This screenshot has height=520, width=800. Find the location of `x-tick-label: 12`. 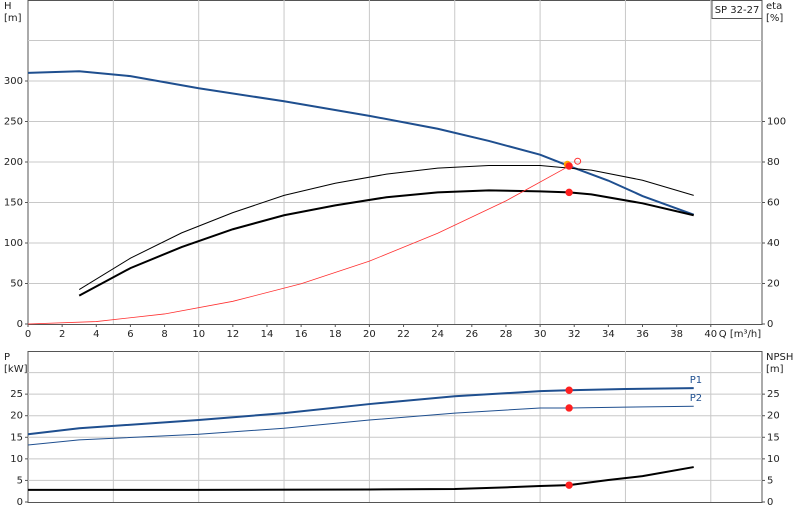

x-tick-label: 12 is located at coordinates (232, 334).